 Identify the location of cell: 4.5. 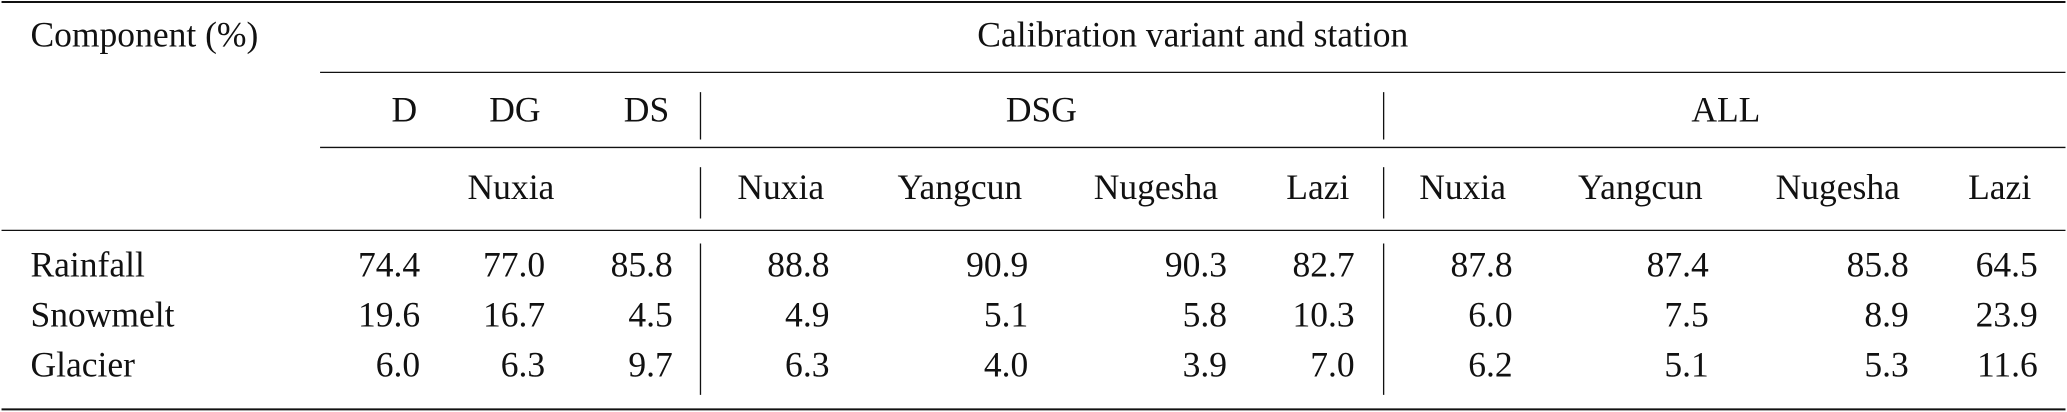
(650, 315).